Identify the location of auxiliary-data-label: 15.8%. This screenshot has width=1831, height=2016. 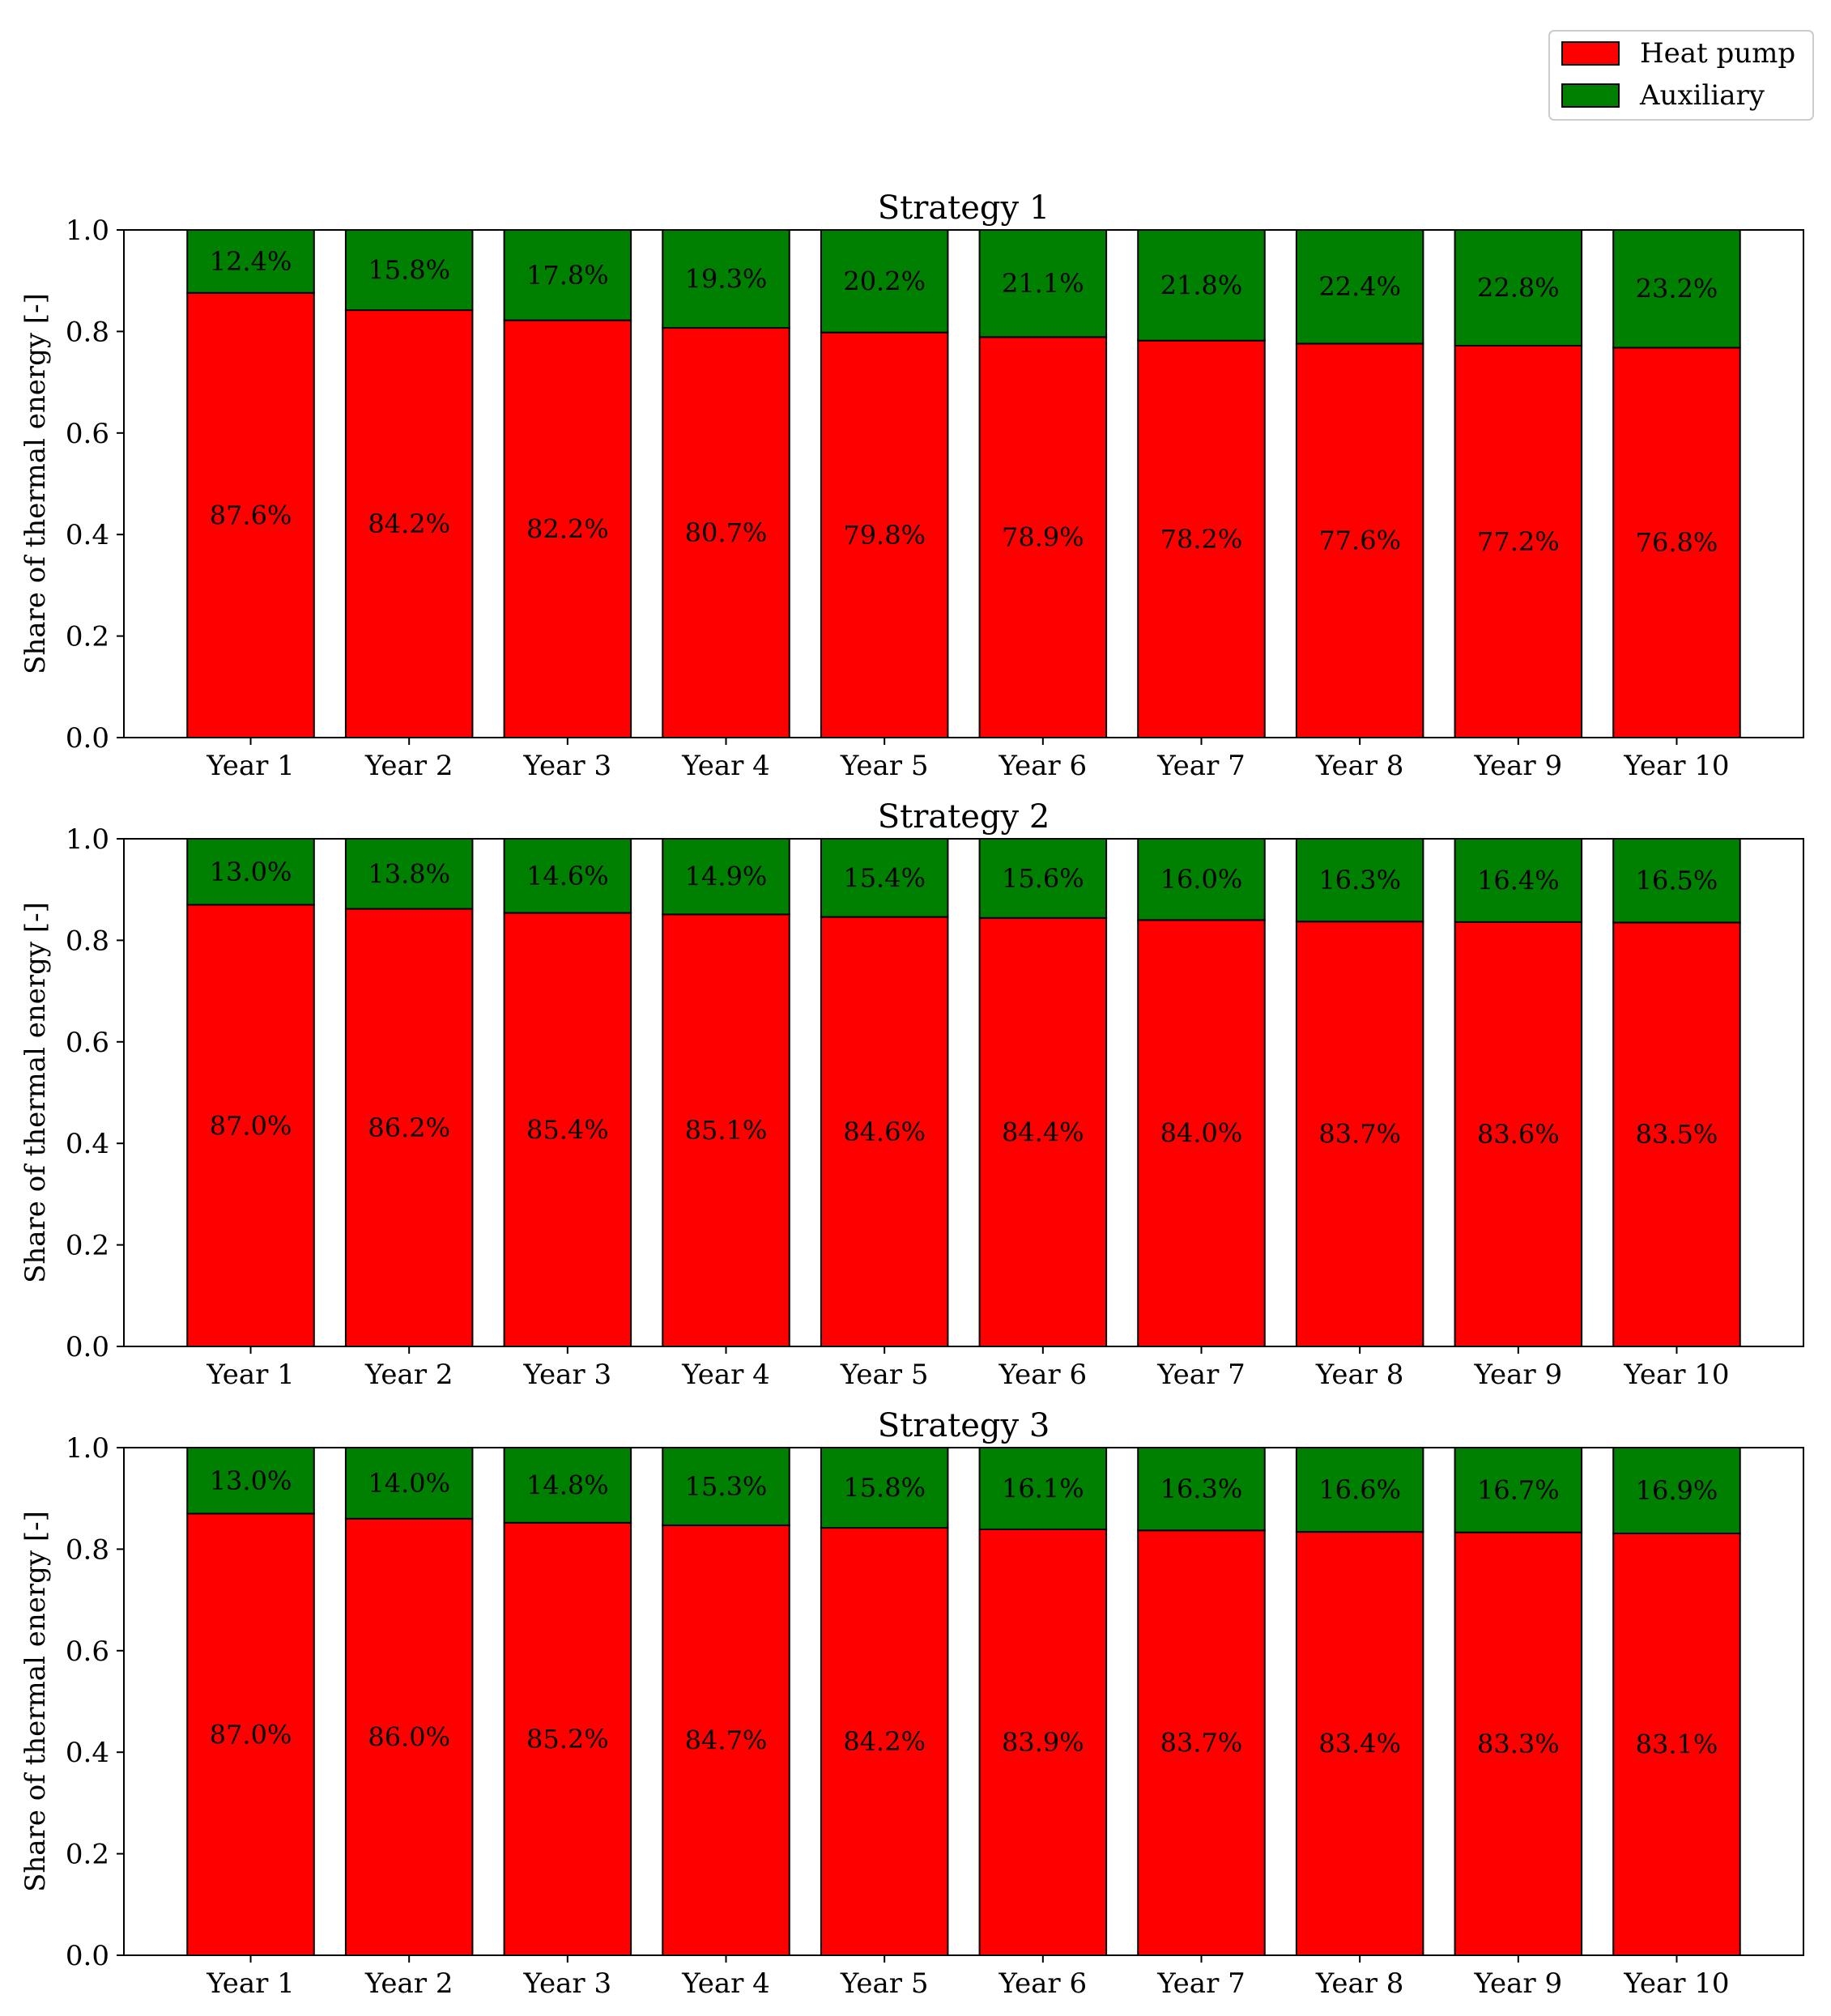
(884, 1488).